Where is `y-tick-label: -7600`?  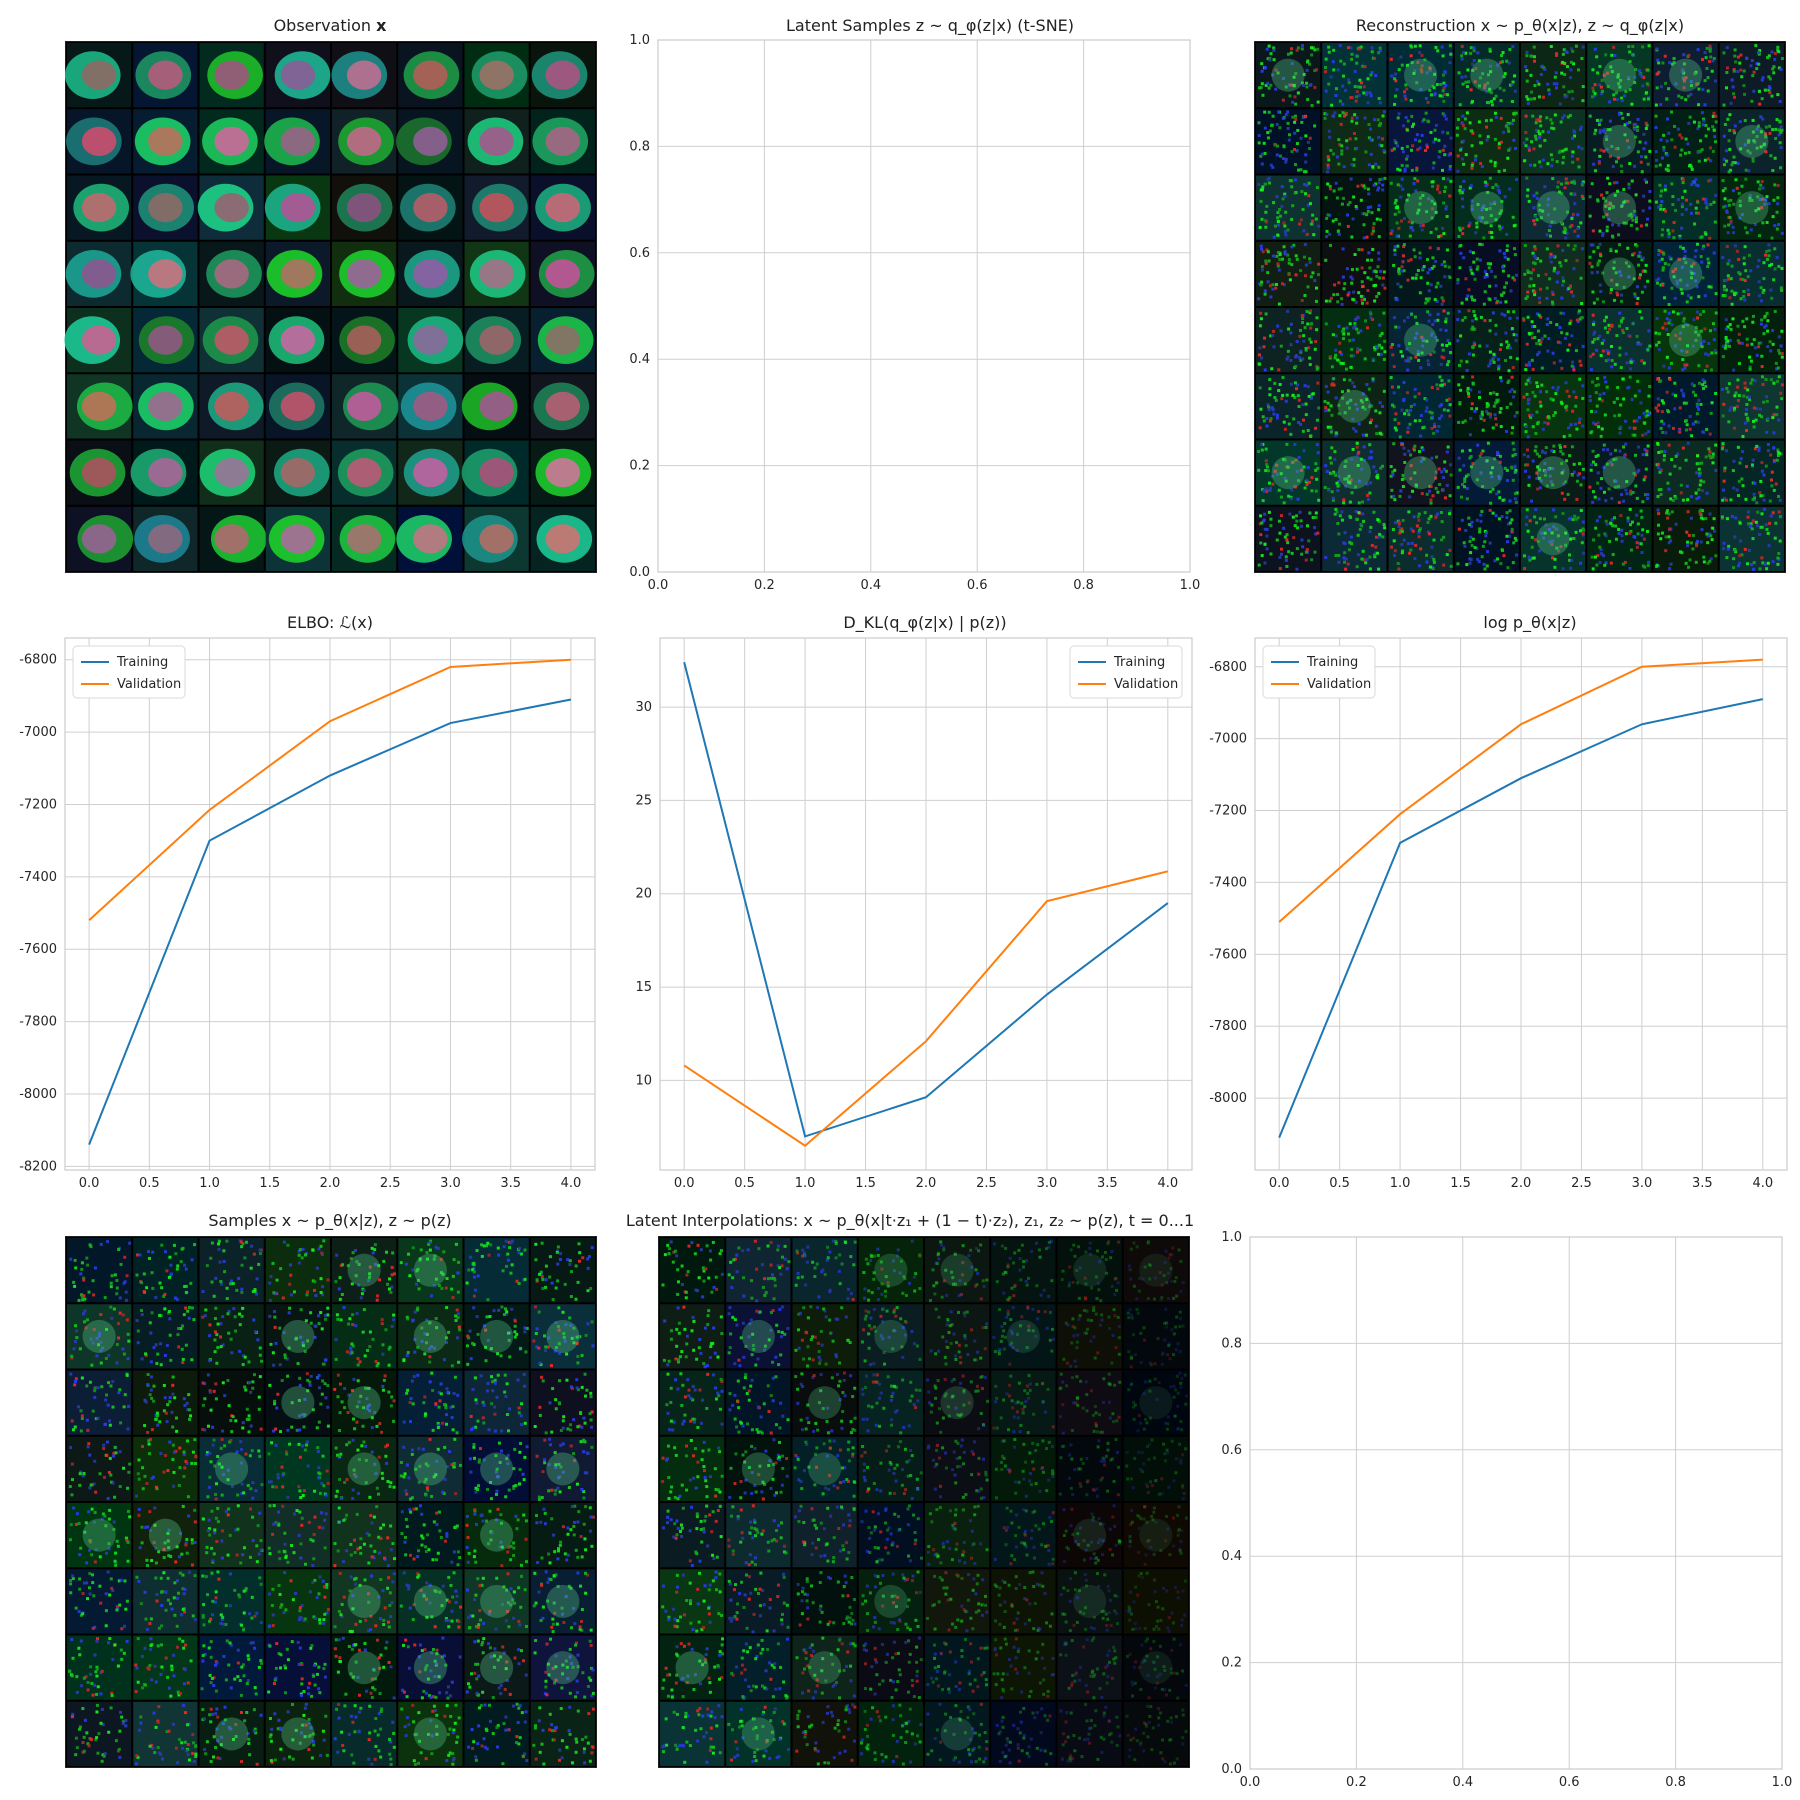 y-tick-label: -7600 is located at coordinates (1228, 954).